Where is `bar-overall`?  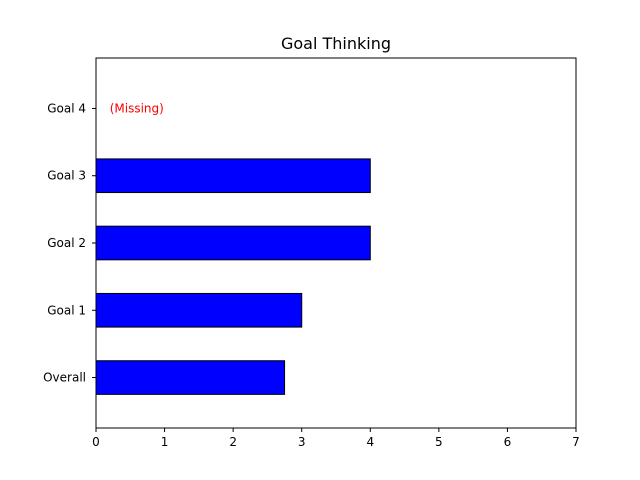 bar-overall is located at coordinates (190, 377).